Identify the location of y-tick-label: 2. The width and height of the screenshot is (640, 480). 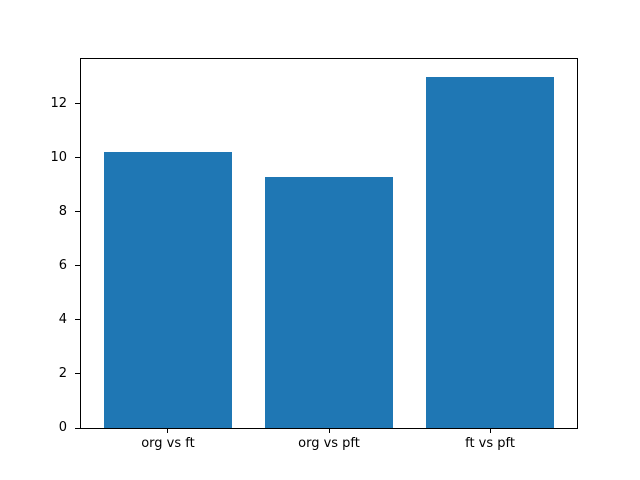
(62, 373).